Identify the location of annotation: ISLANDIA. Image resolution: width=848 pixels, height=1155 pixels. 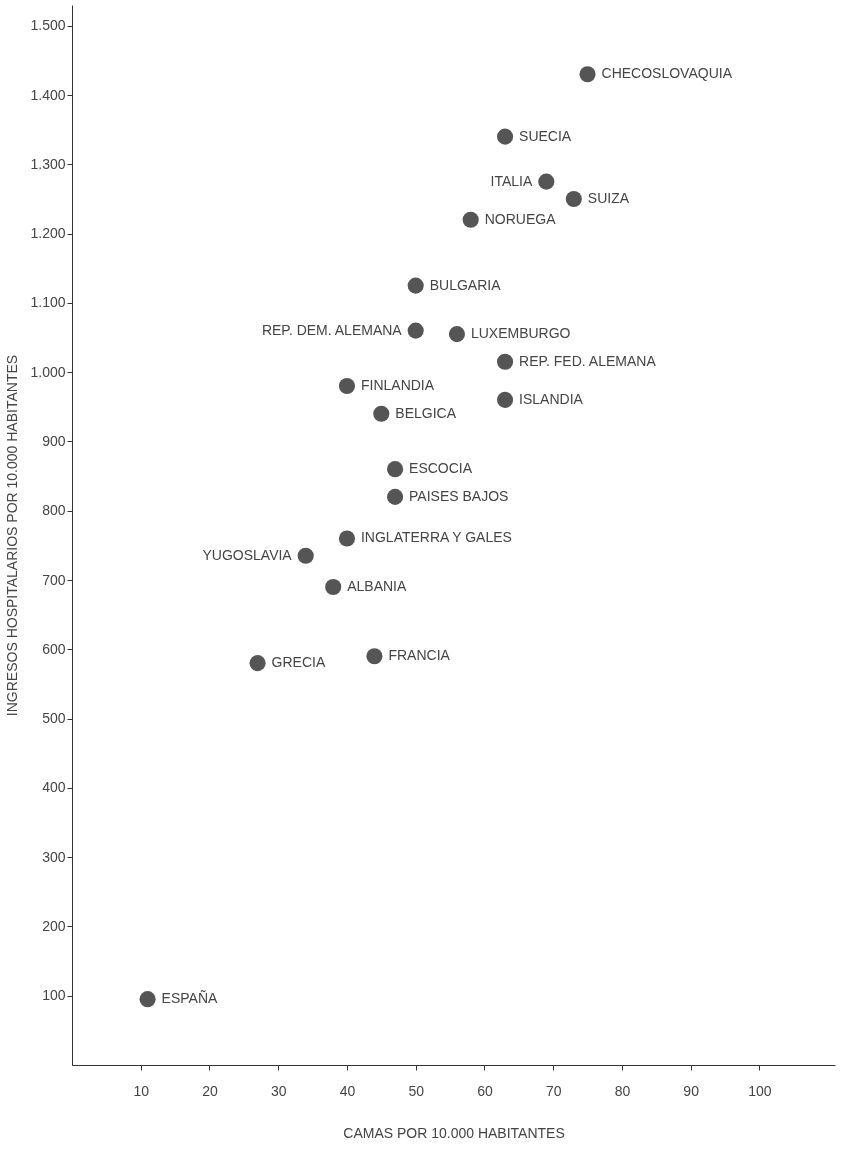
(551, 398).